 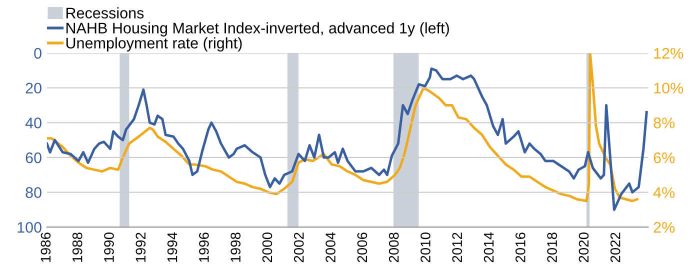 What do you see at coordinates (38, 53) in the screenshot?
I see `y-tick-label: 0` at bounding box center [38, 53].